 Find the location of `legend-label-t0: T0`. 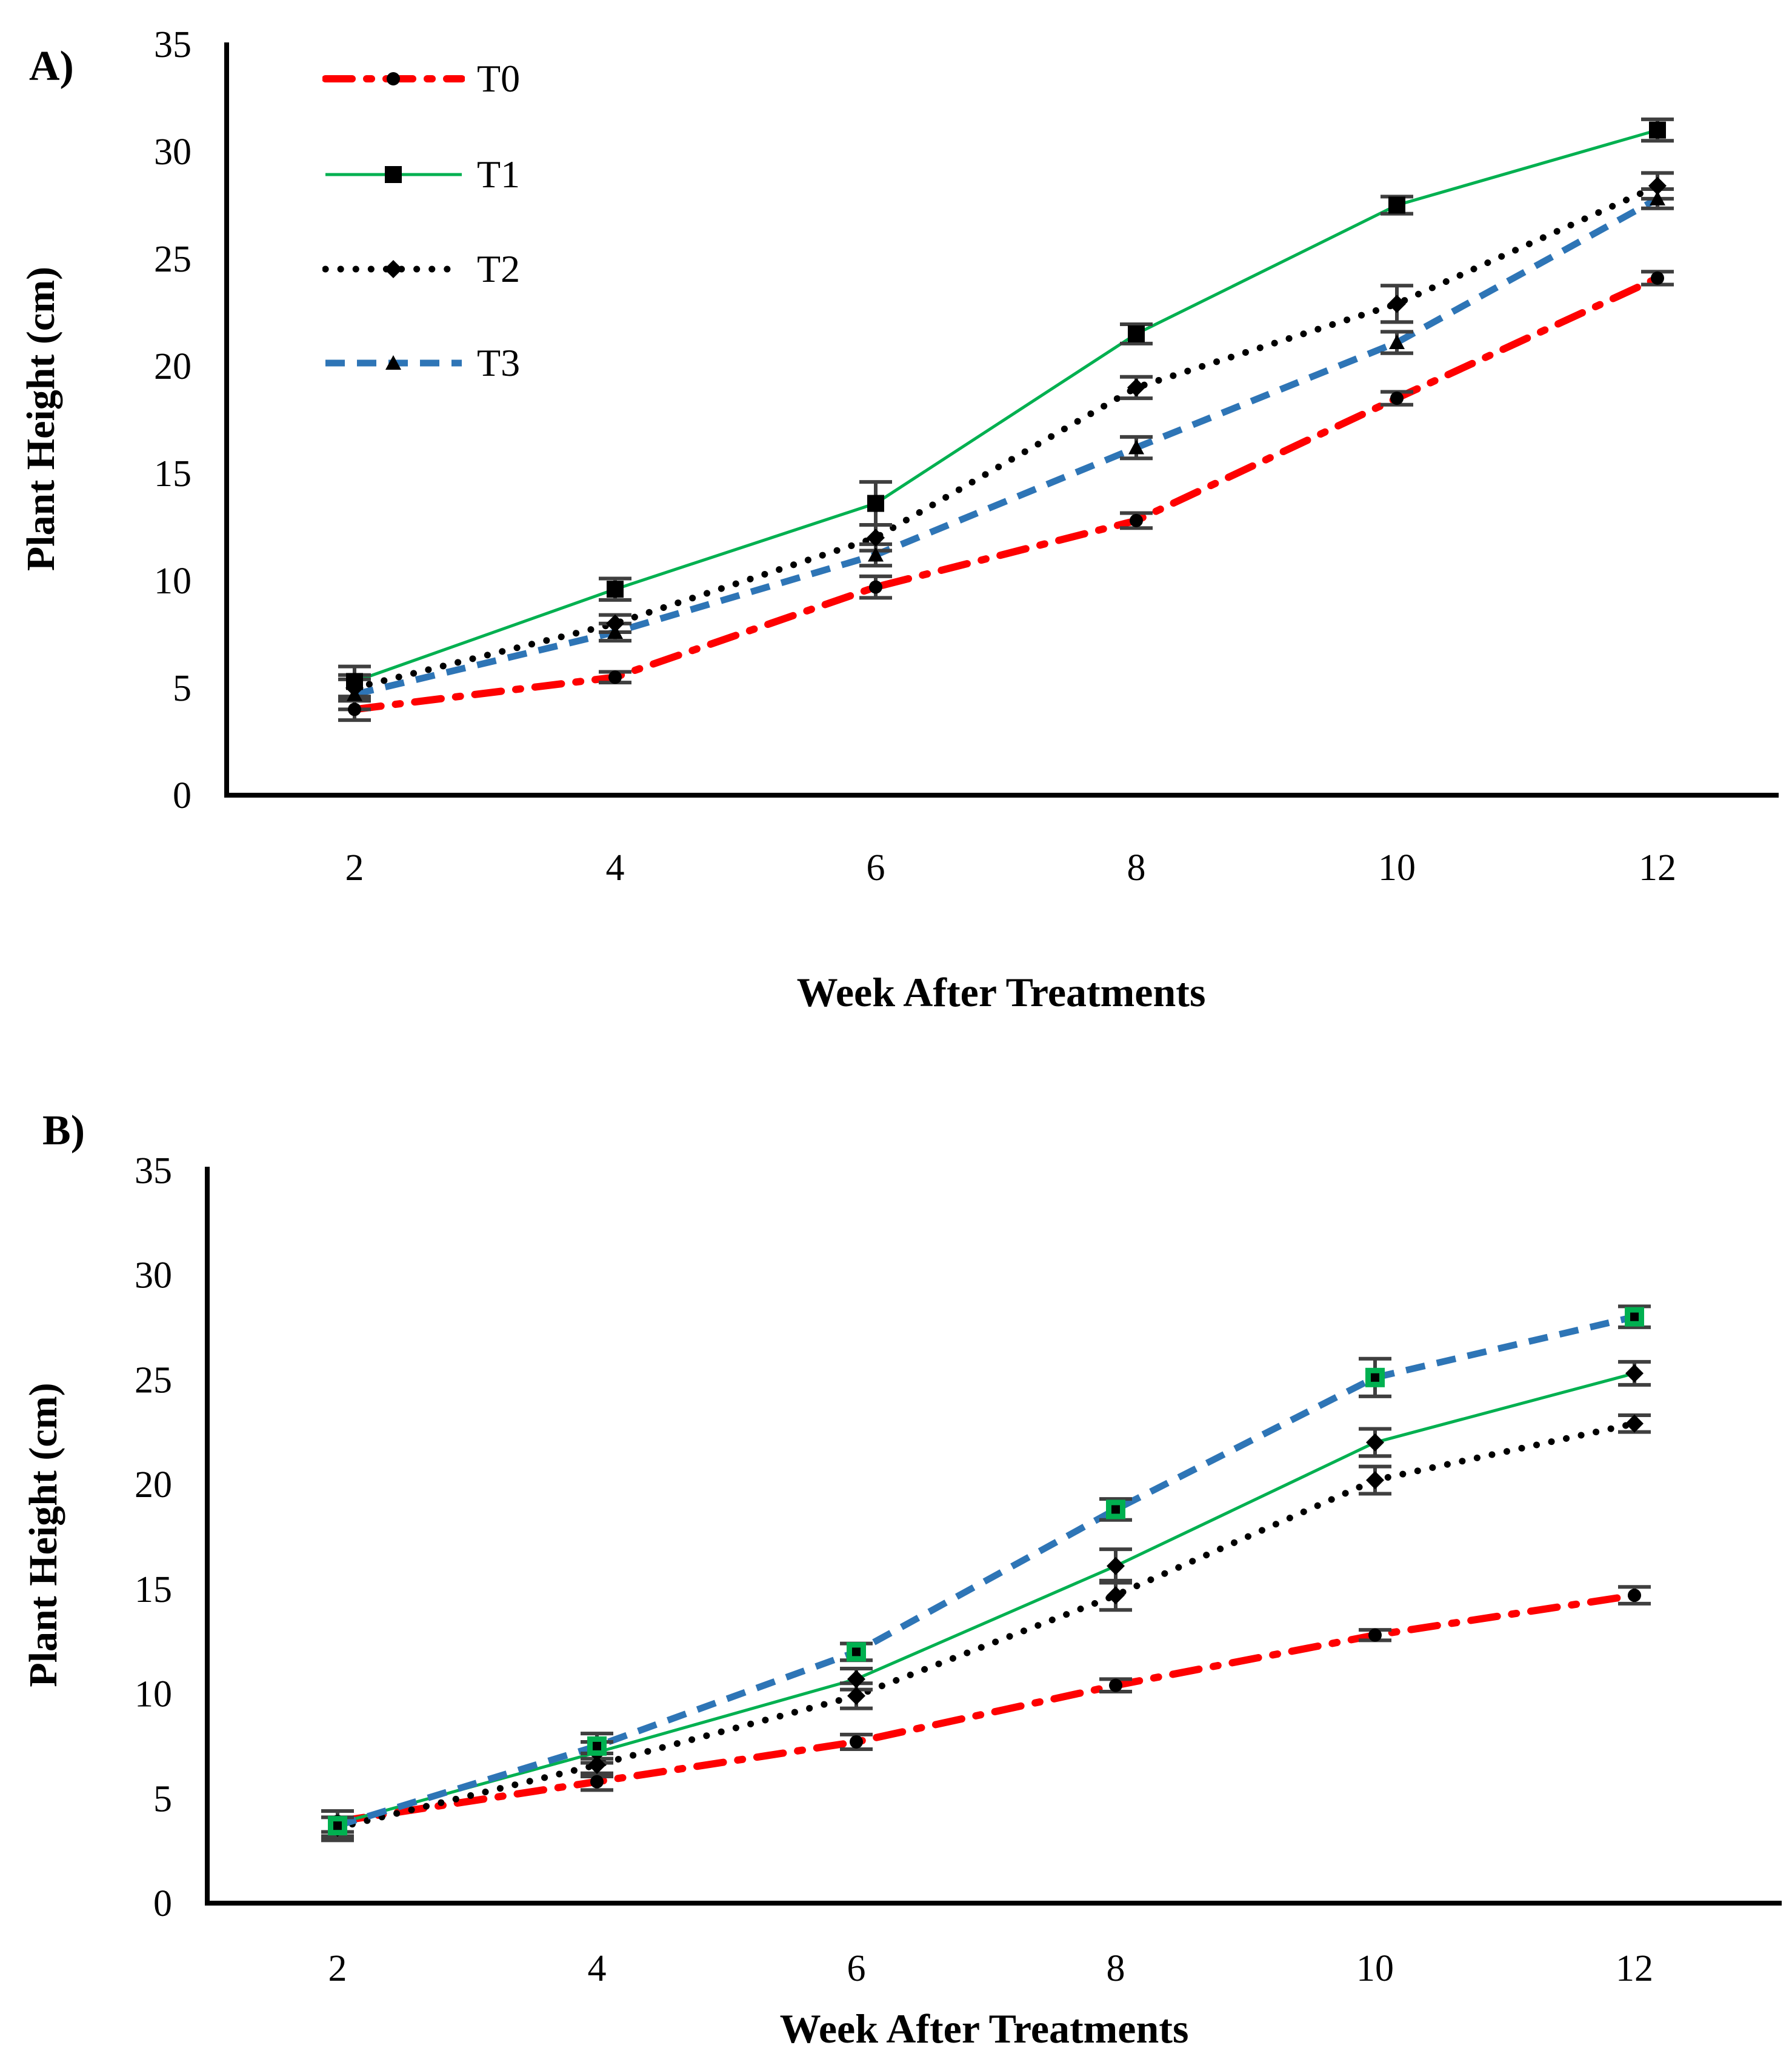

legend-label-t0: T0 is located at coordinates (499, 79).